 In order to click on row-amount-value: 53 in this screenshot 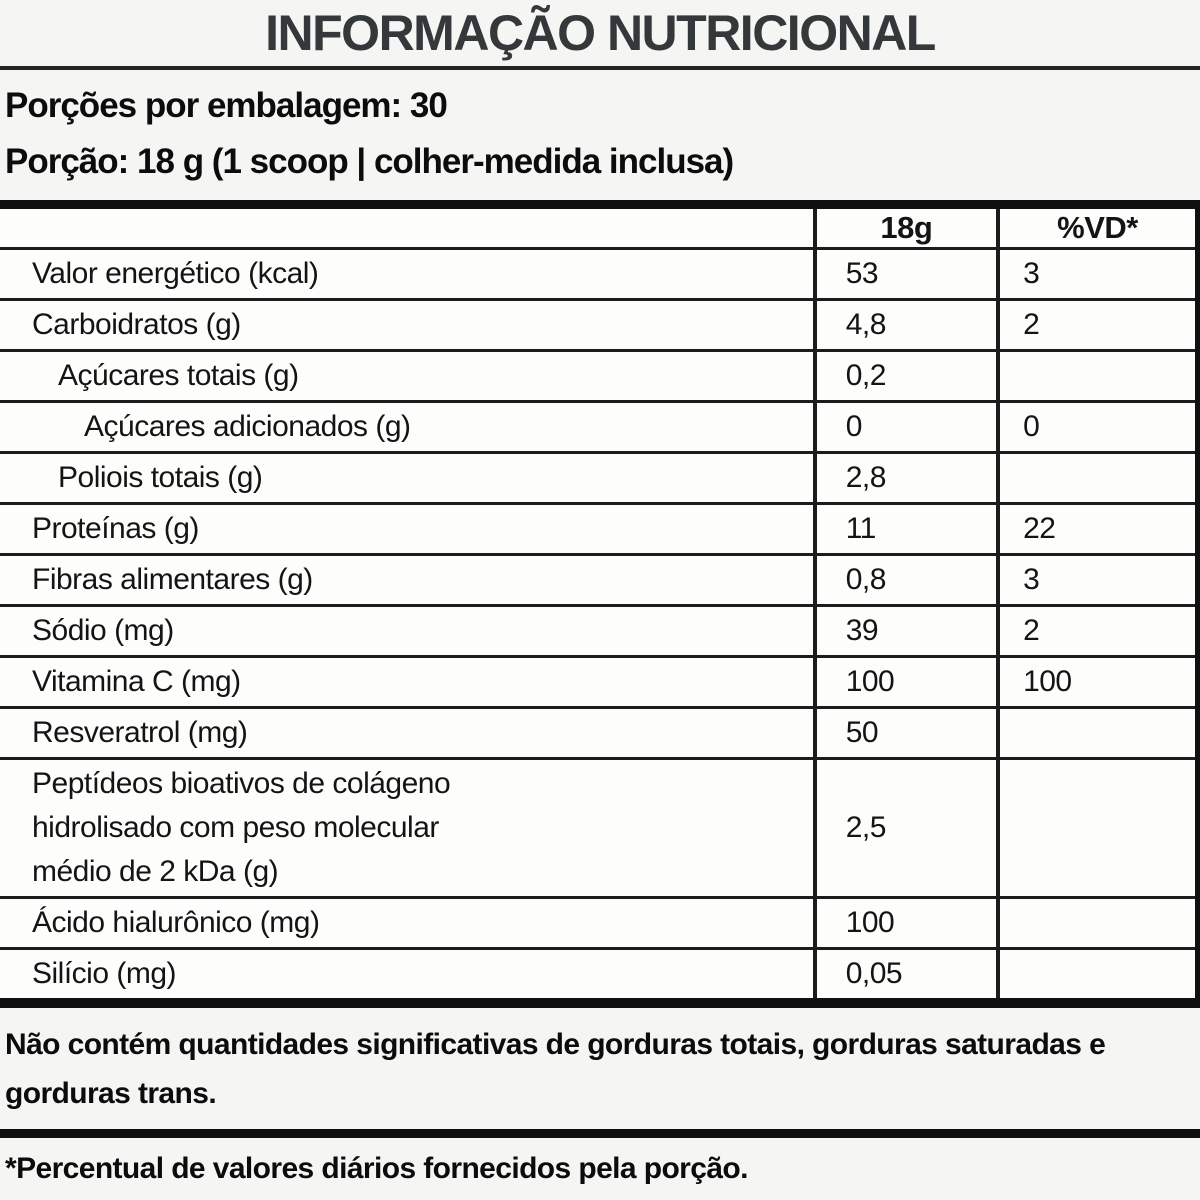, I will do `click(905, 273)`.